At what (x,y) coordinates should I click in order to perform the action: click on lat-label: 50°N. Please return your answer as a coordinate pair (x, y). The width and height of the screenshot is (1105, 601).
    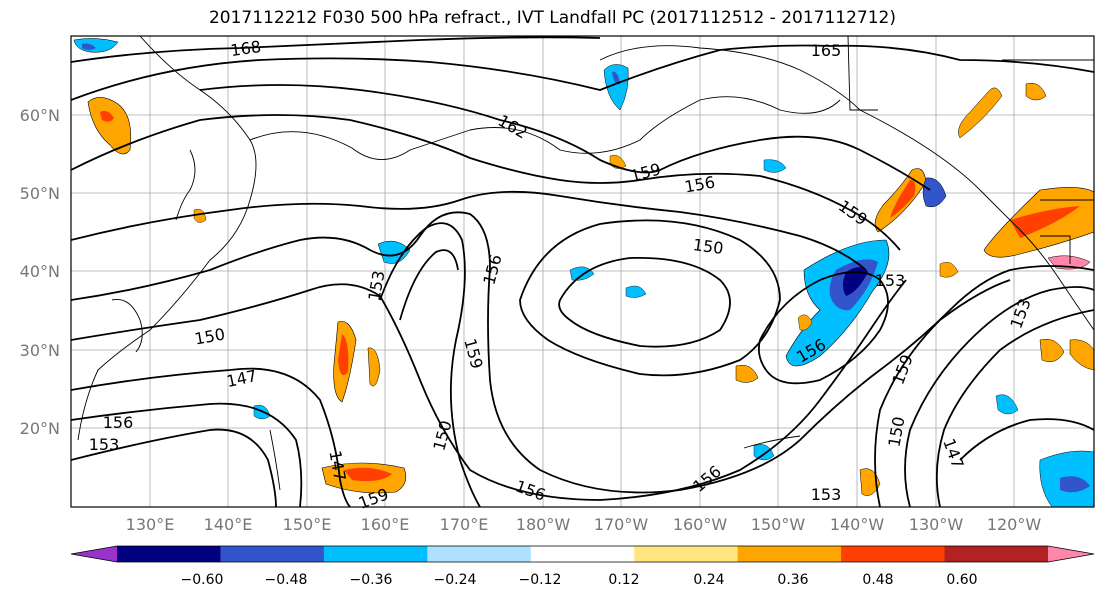
    Looking at the image, I should click on (40, 193).